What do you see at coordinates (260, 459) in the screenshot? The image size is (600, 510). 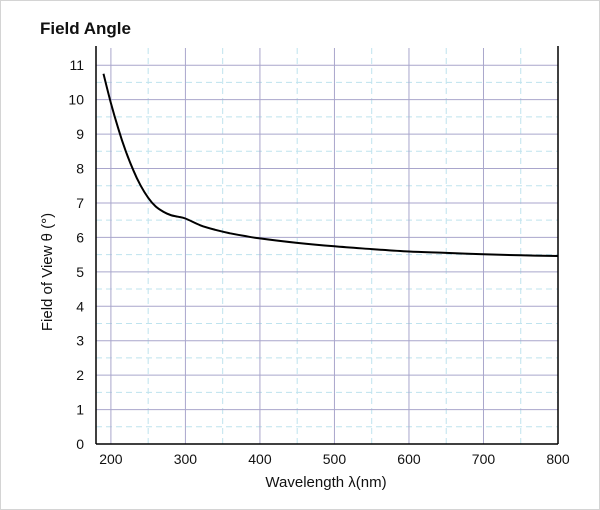 I see `x-tick-label: 400` at bounding box center [260, 459].